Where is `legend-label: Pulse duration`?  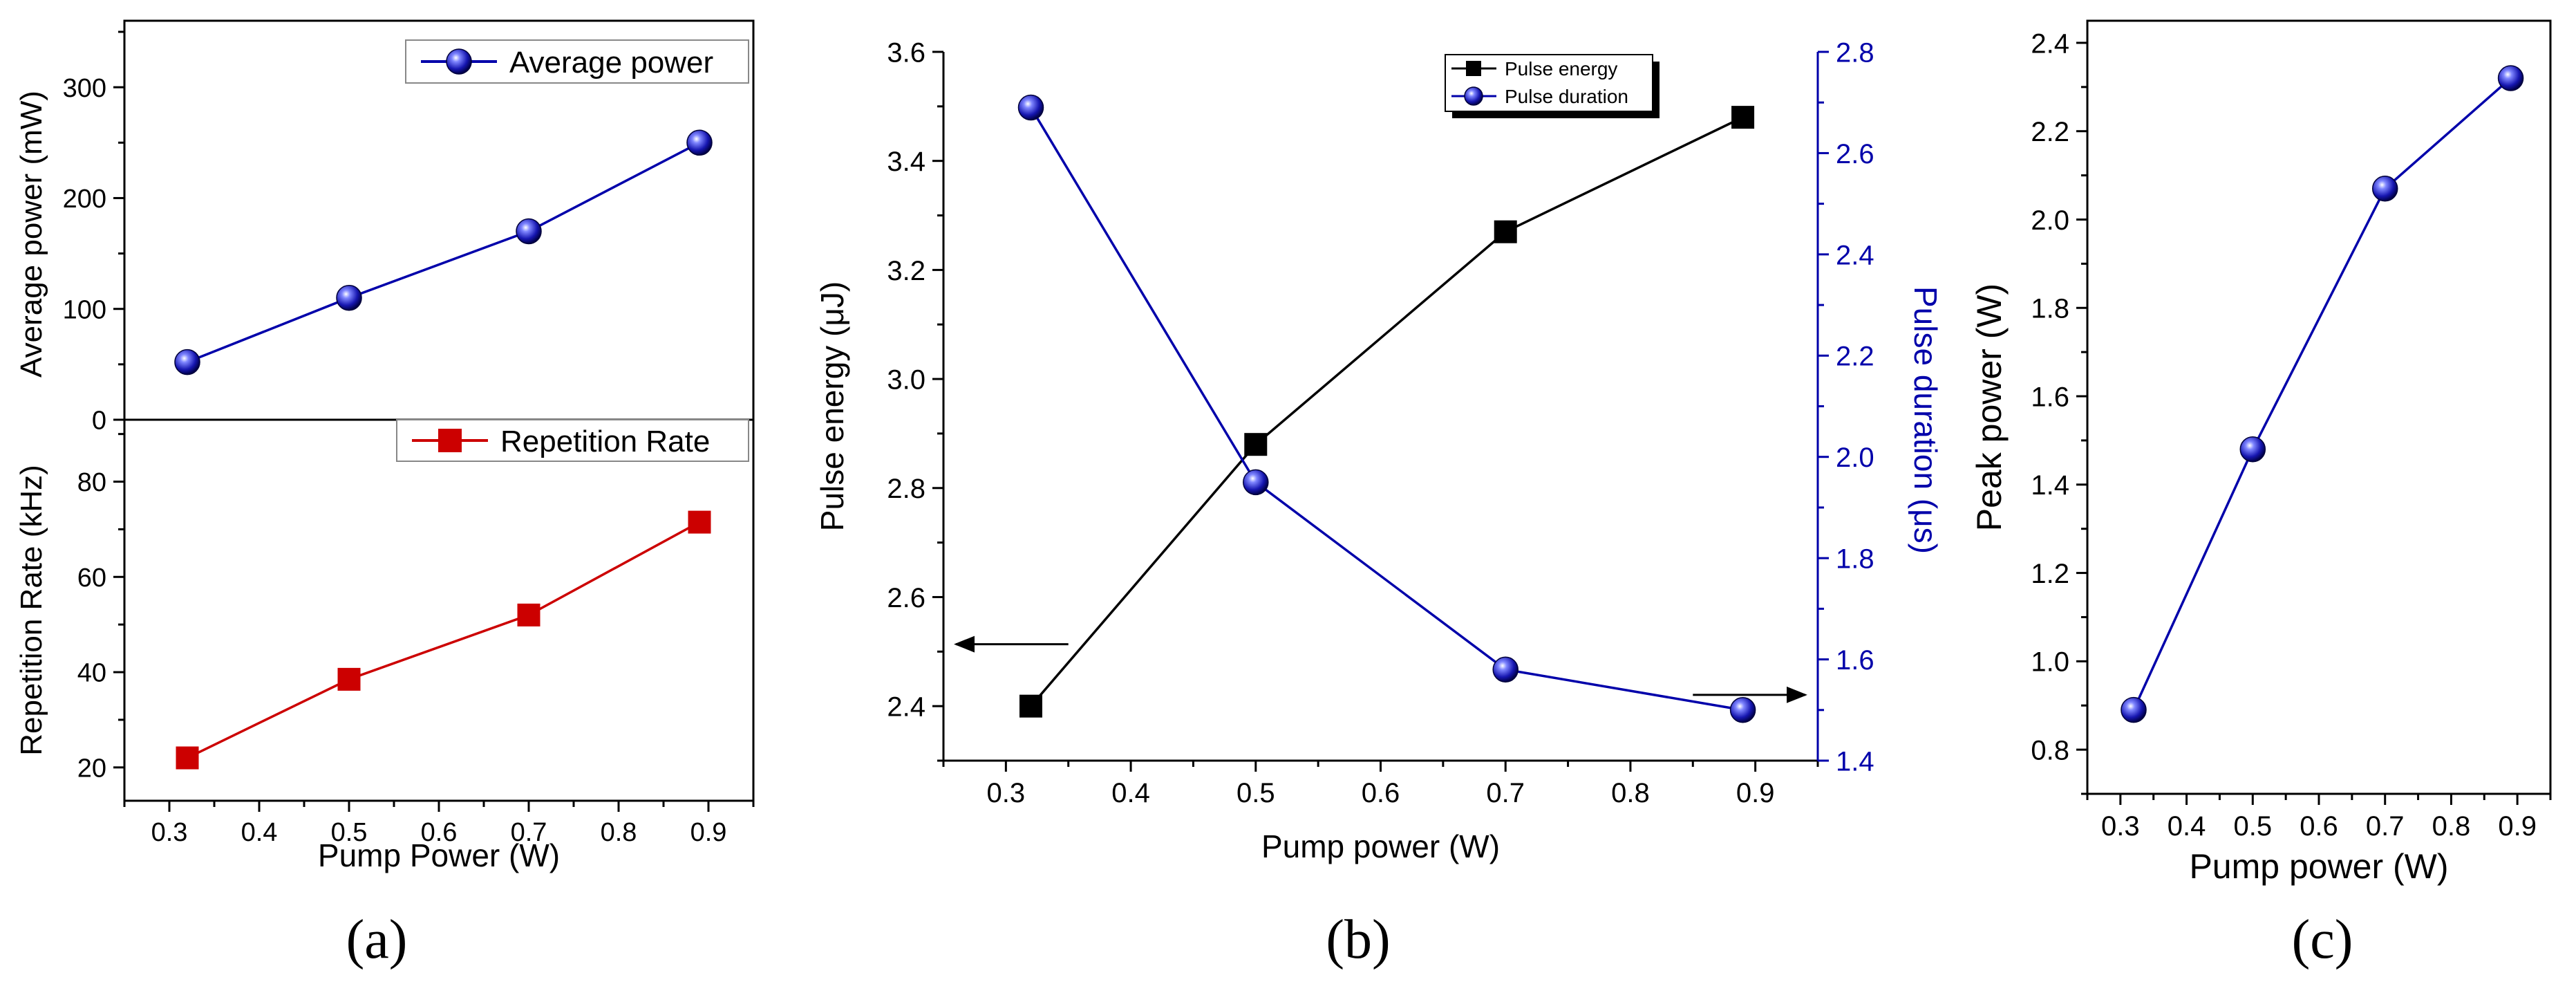 legend-label: Pulse duration is located at coordinates (1567, 96).